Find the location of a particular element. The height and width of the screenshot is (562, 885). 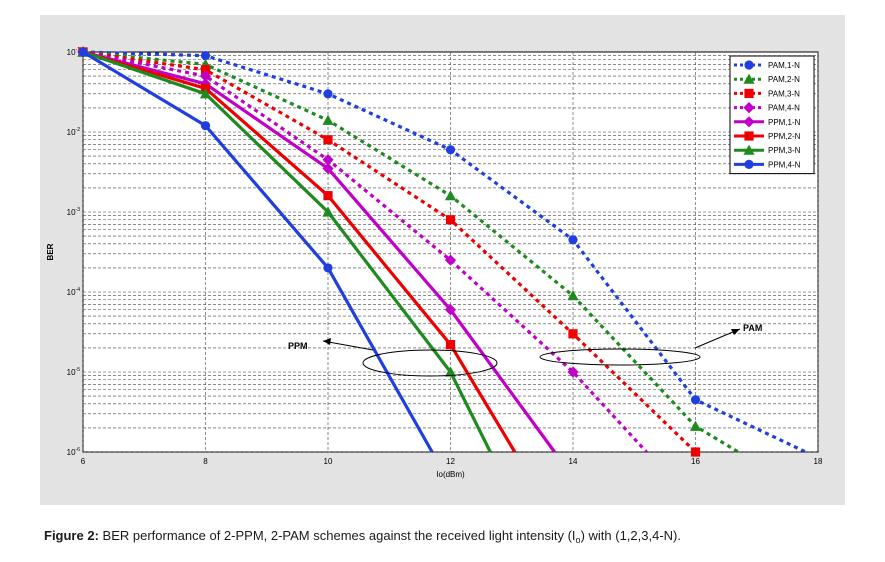

ppm-arrow is located at coordinates (348, 345).